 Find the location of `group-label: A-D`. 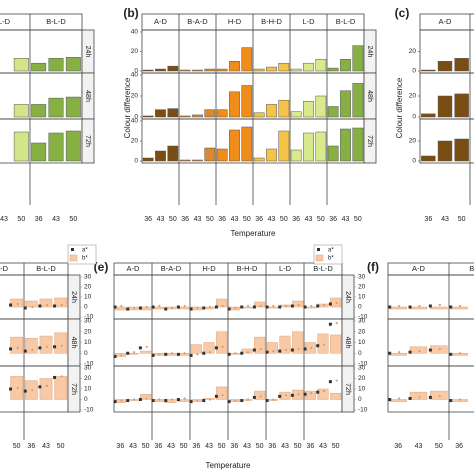

group-label: A-D is located at coordinates (134, 268).